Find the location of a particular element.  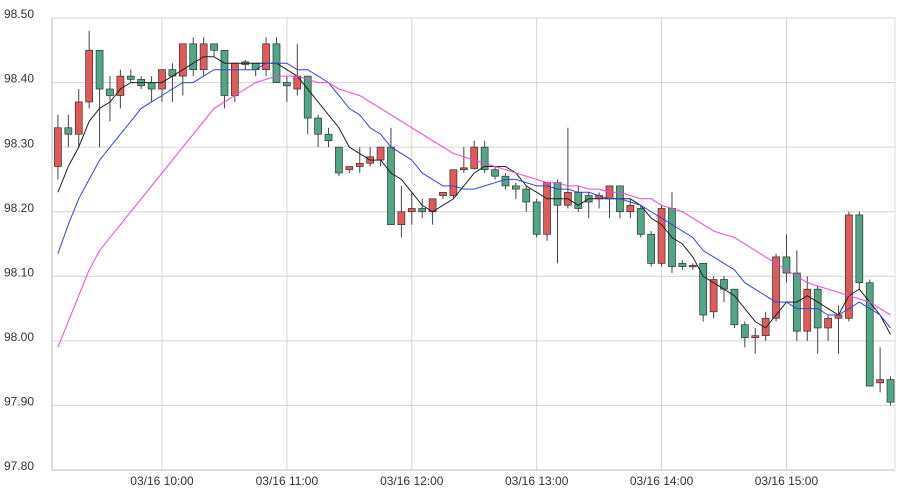

x-tick-label: 03/16 11:00 is located at coordinates (287, 481).